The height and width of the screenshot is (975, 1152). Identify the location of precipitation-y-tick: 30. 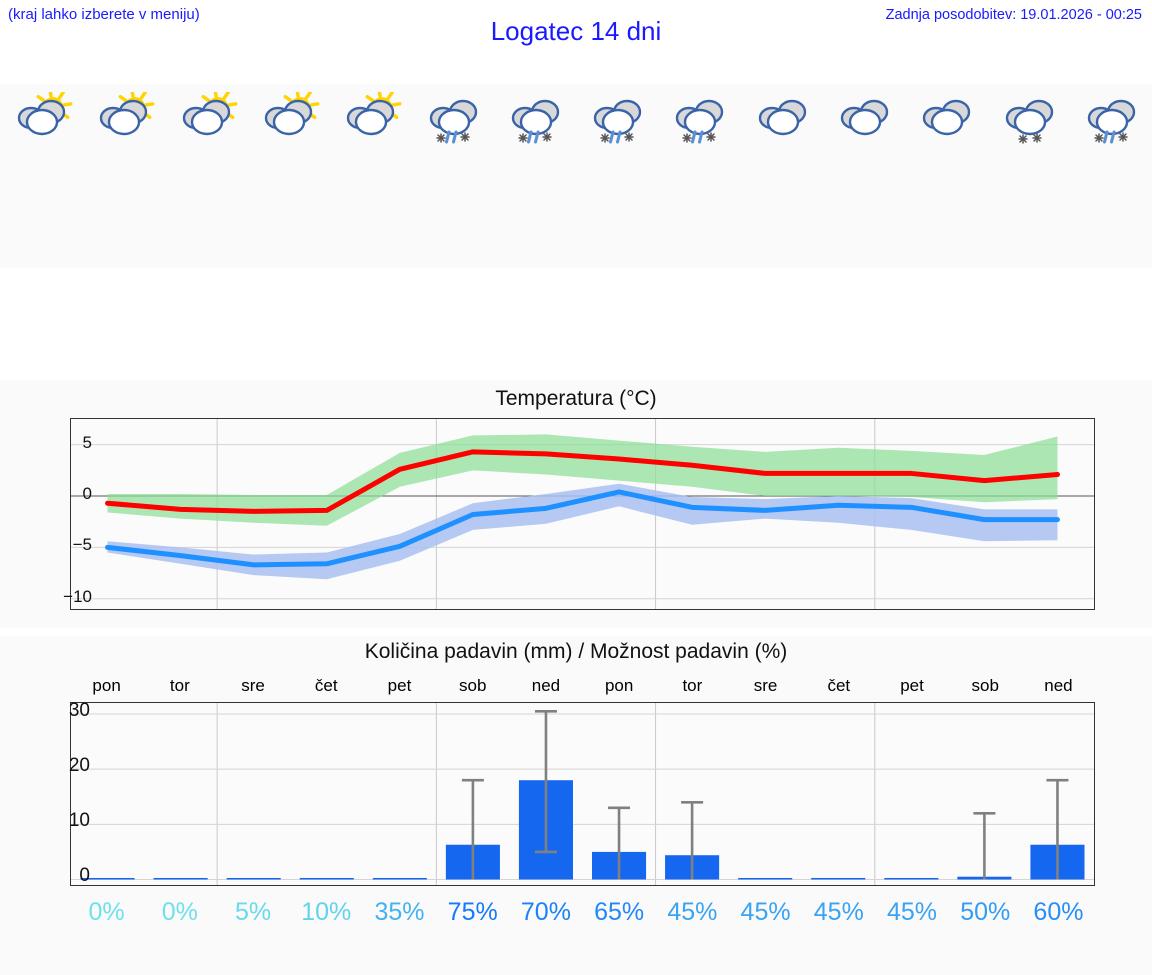
(79, 711).